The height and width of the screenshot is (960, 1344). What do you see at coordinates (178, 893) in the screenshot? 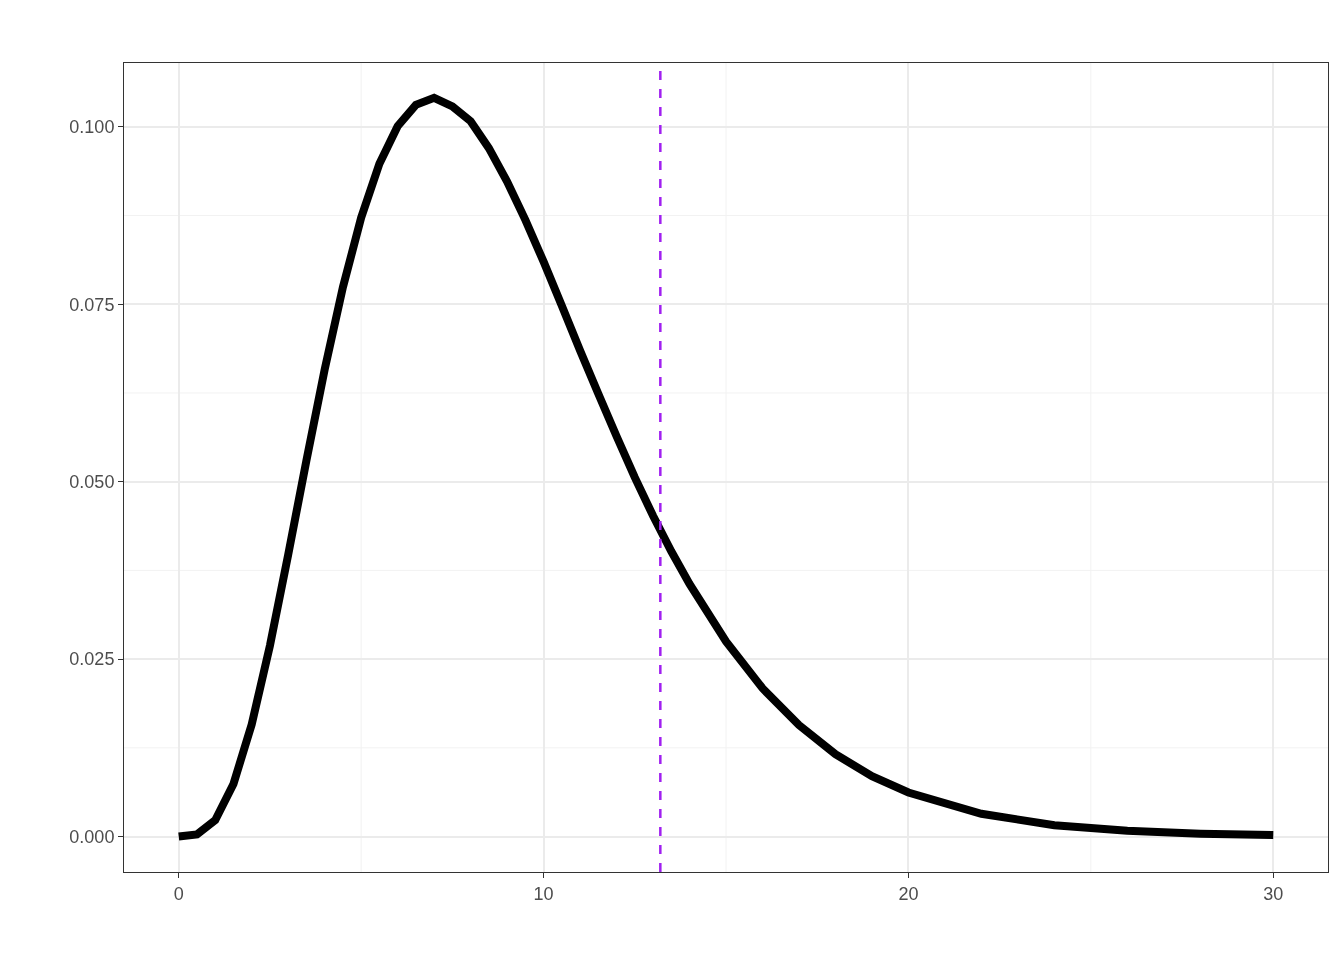
I see `x-tick-label: 0` at bounding box center [178, 893].